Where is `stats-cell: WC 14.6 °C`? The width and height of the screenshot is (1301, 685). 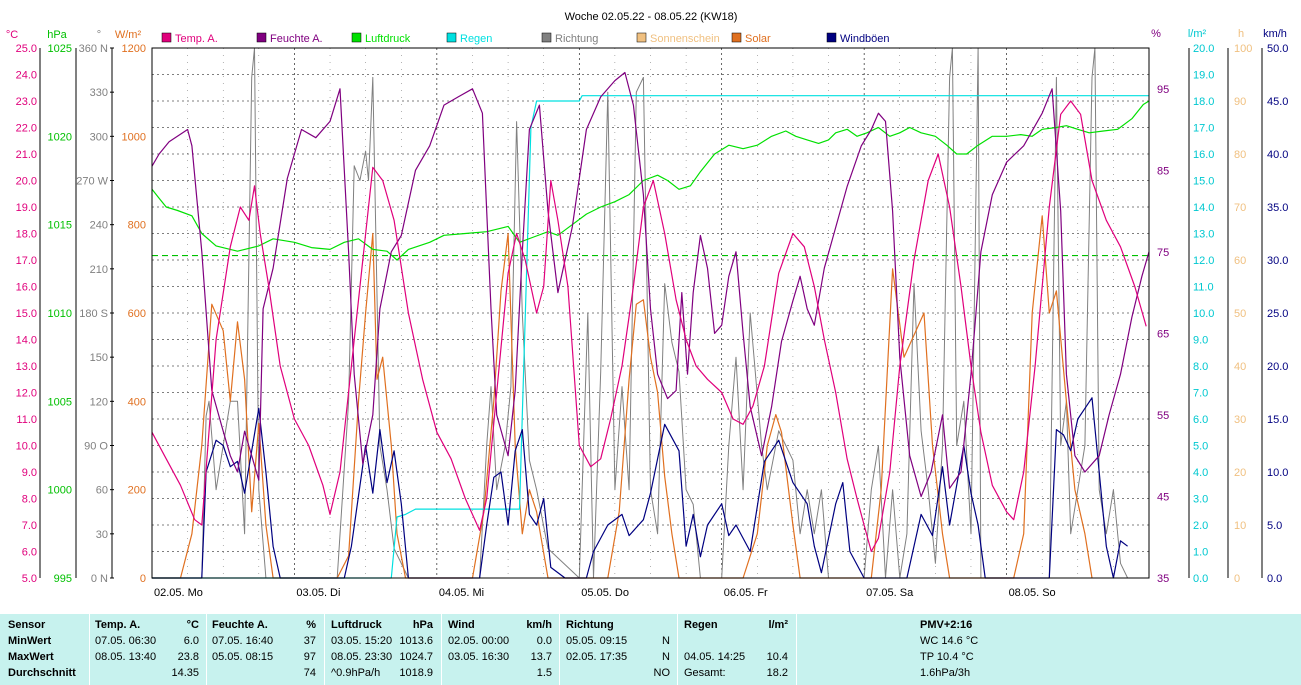 stats-cell: WC 14.6 °C is located at coordinates (949, 641).